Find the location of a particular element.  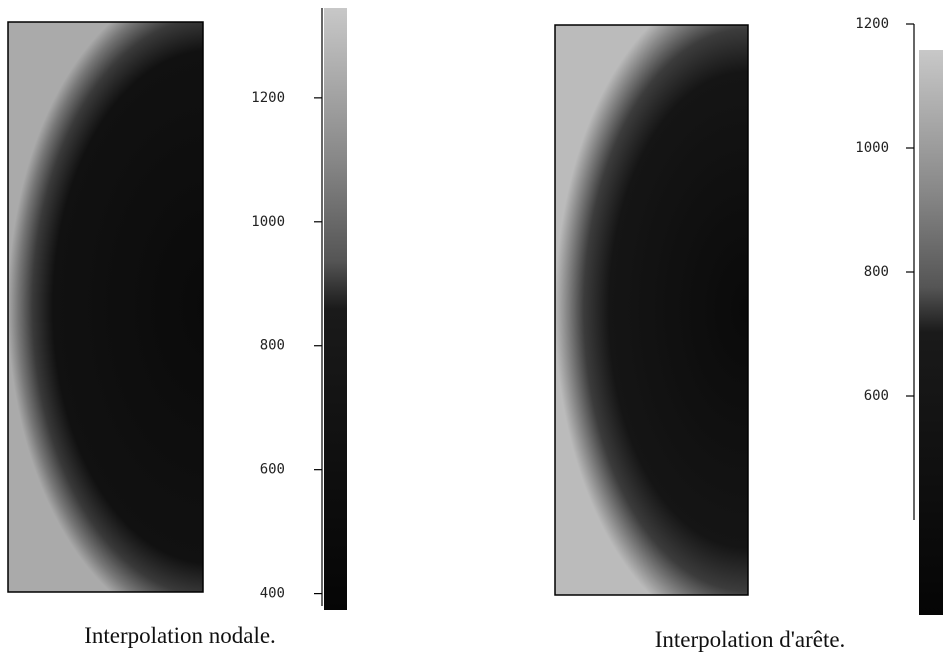

tick-label: 400 is located at coordinates (272, 594).